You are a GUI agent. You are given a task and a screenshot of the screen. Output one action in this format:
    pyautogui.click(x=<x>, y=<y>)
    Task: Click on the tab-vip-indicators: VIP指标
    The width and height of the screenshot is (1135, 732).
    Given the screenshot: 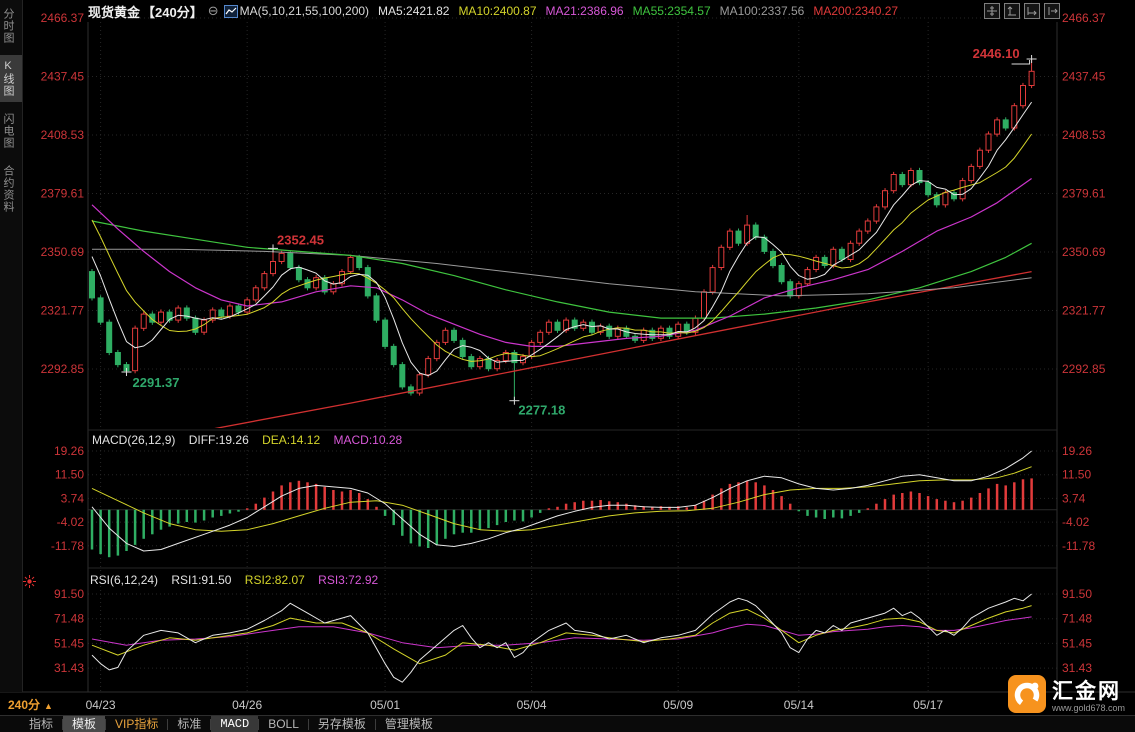 What is the action you would take?
    pyautogui.click(x=137, y=724)
    